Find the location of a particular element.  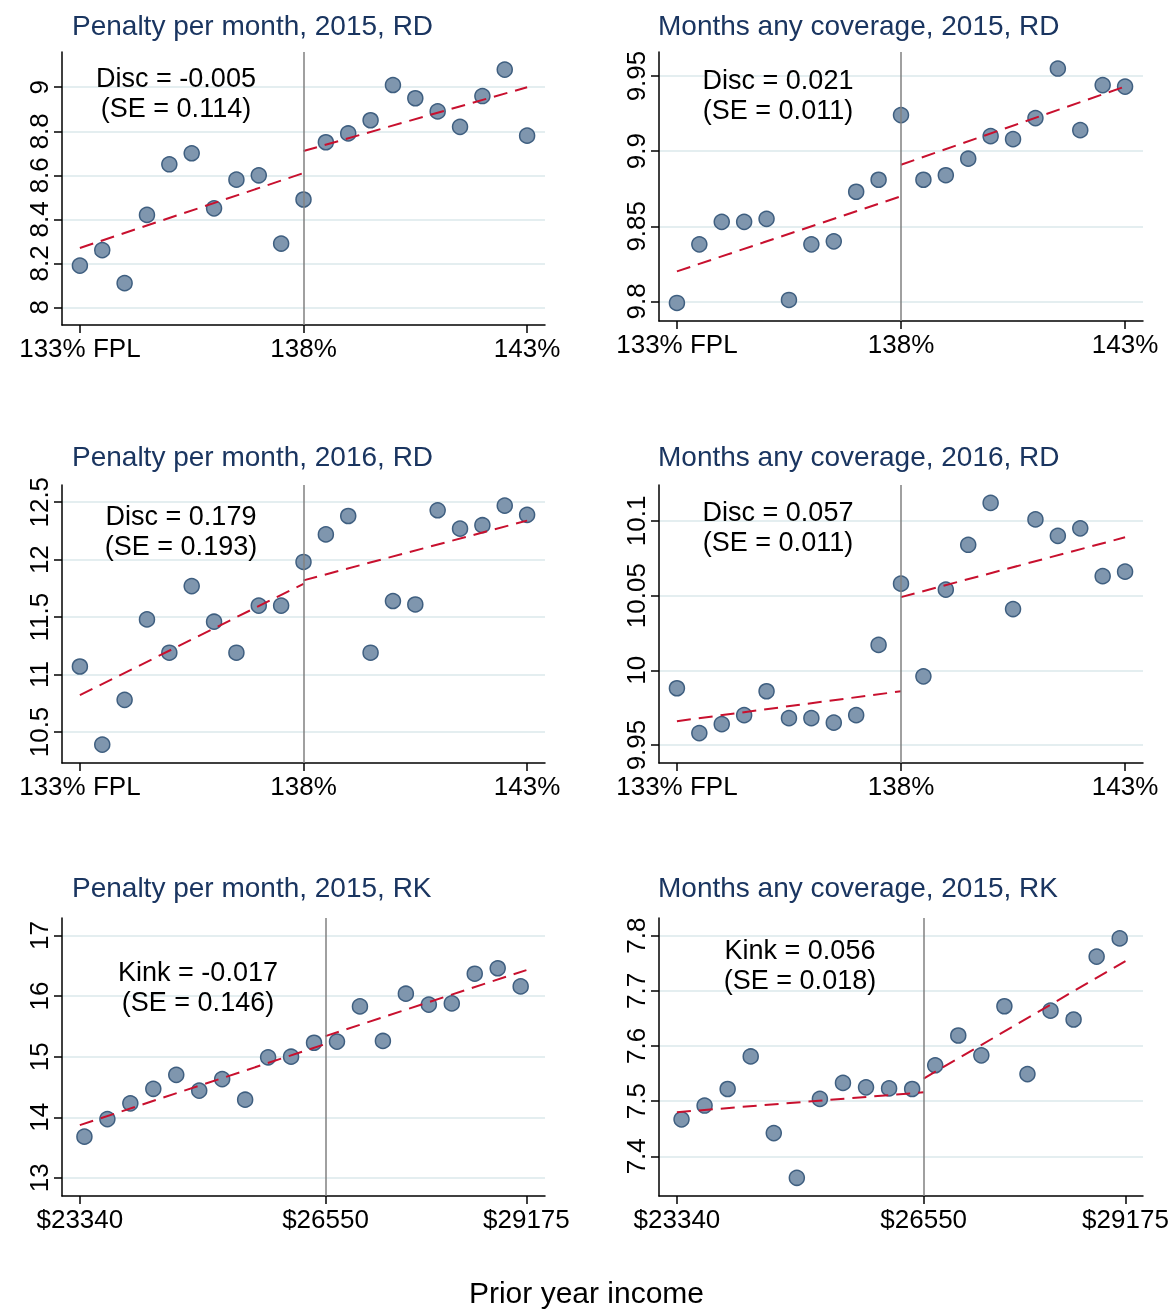

y-tick-label: 10.5 is located at coordinates (39, 732).